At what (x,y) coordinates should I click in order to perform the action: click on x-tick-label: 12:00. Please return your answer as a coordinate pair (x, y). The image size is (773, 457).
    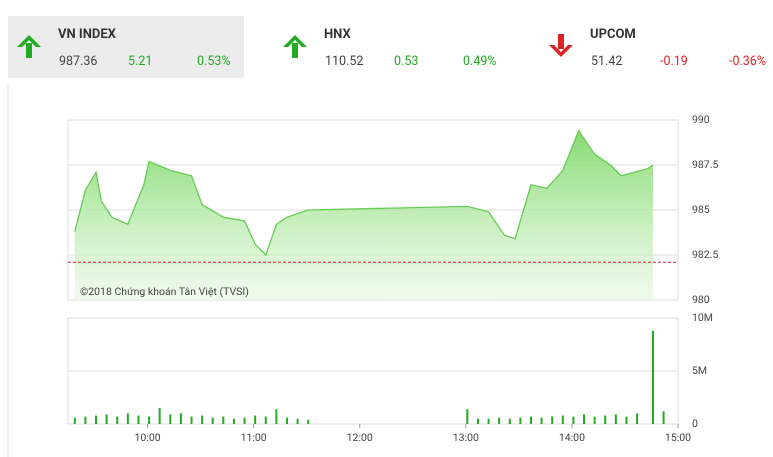
    Looking at the image, I should click on (360, 437).